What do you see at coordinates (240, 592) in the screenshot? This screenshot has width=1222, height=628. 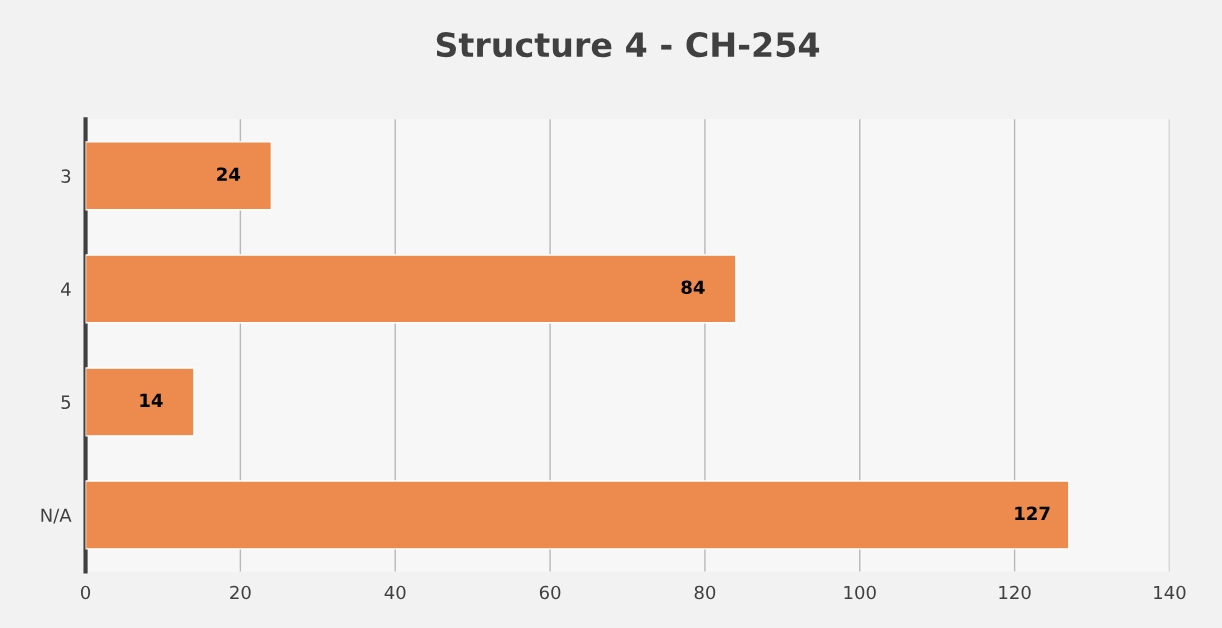 I see `x-tick-label: 20` at bounding box center [240, 592].